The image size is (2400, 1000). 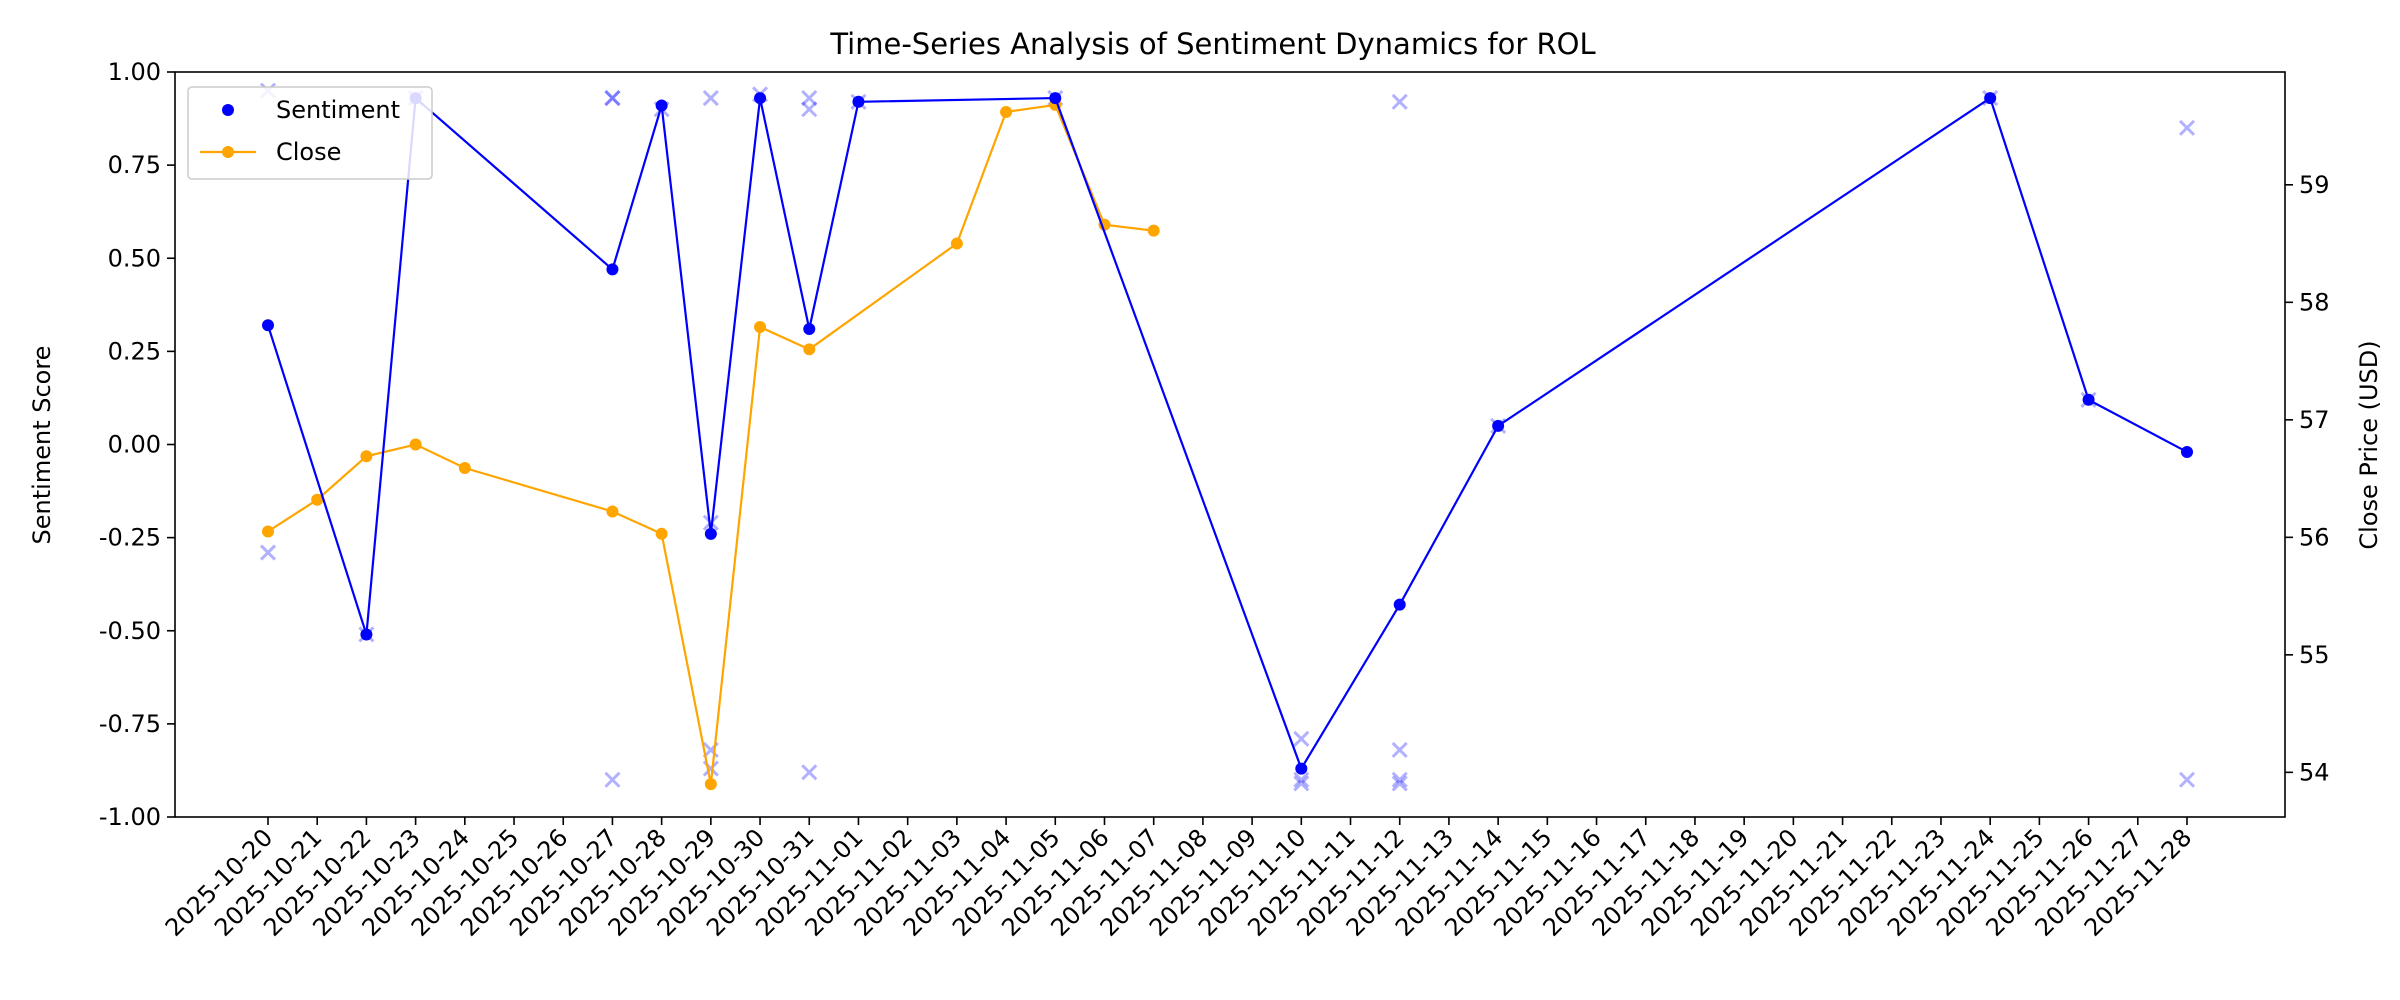 I want to click on legend-sentiment-marker, so click(x=228, y=110).